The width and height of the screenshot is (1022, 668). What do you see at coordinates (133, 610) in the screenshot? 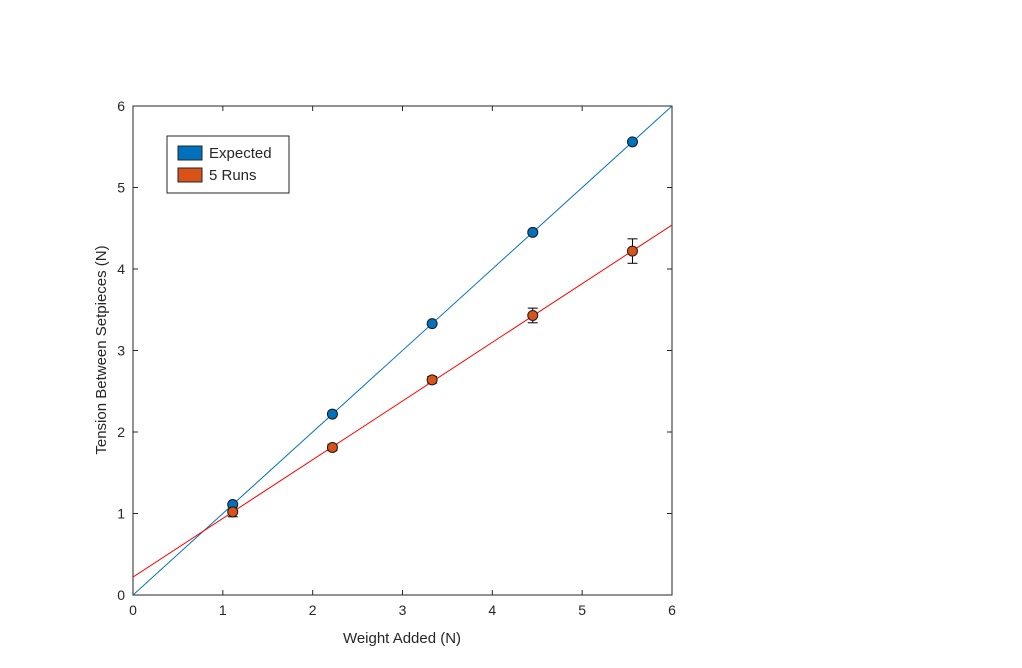
I see `x-tick-label: 0` at bounding box center [133, 610].